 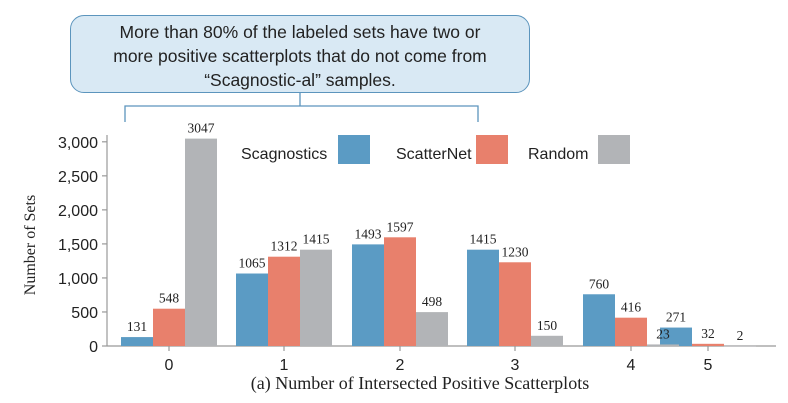 What do you see at coordinates (137, 326) in the screenshot?
I see `data-label: 131` at bounding box center [137, 326].